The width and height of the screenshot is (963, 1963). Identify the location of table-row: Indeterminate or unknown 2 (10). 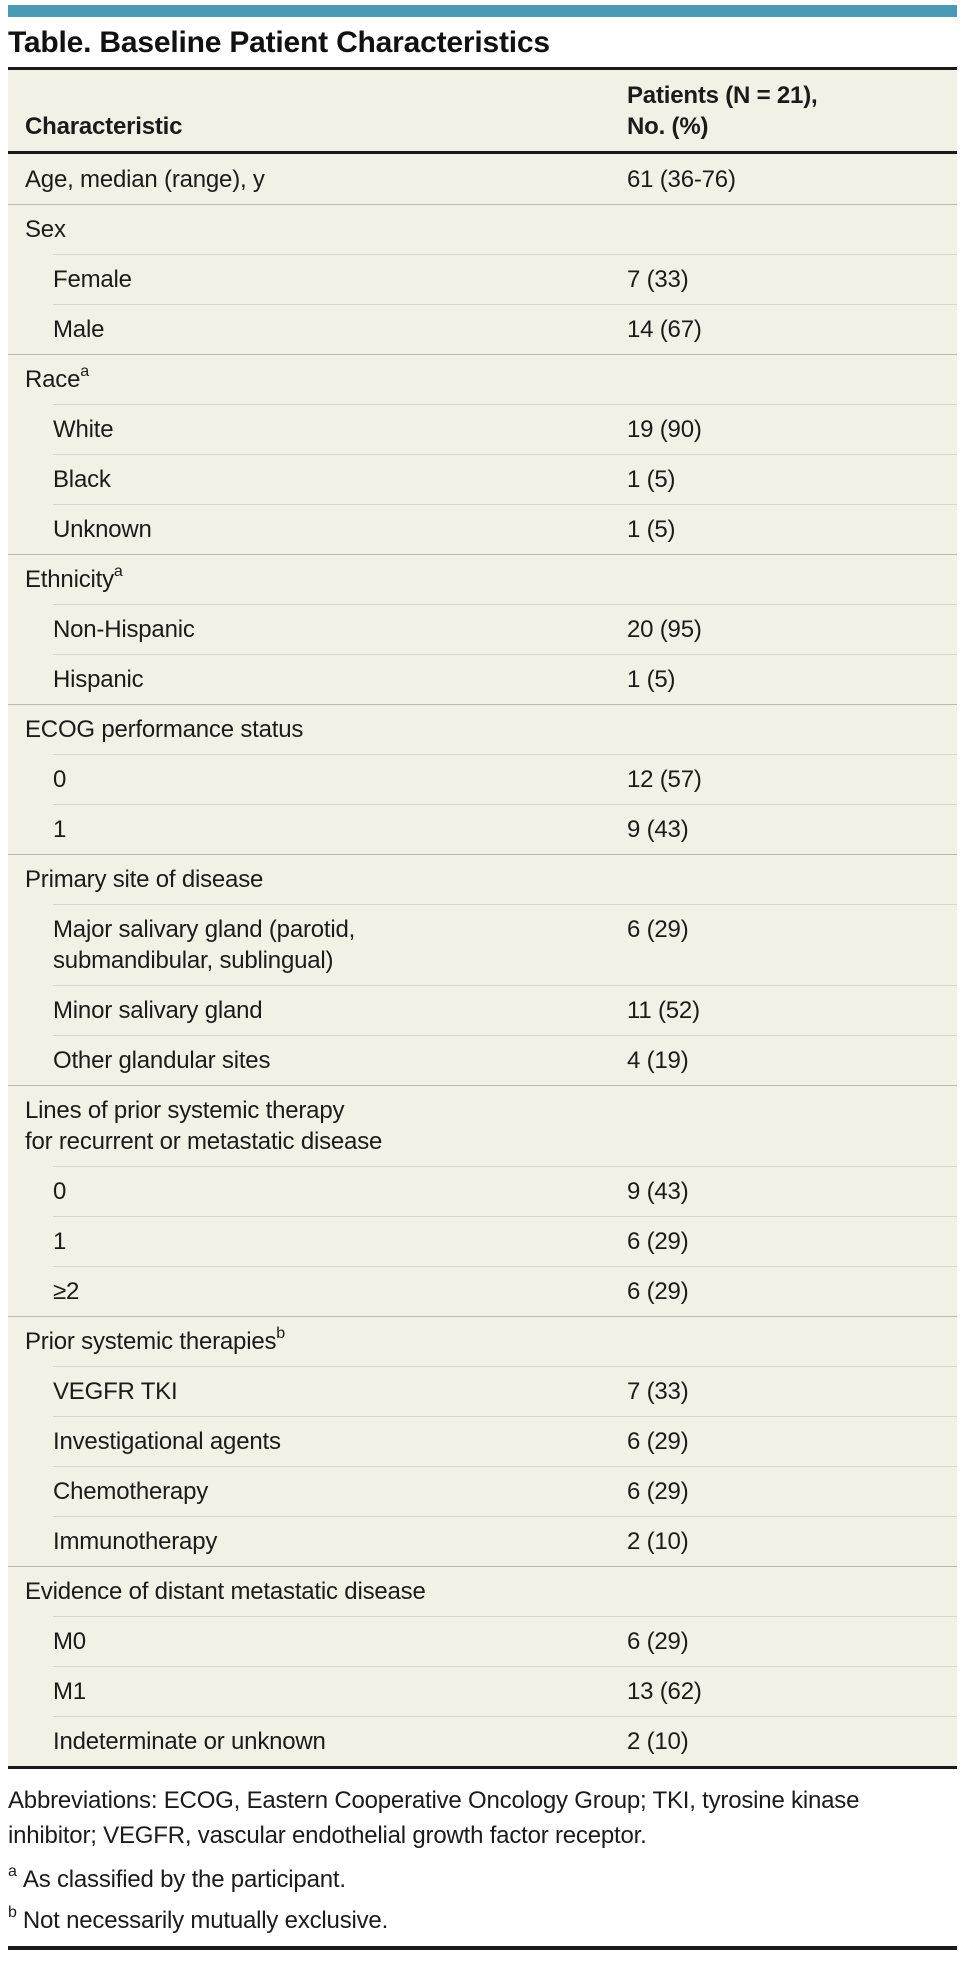
(482, 1741).